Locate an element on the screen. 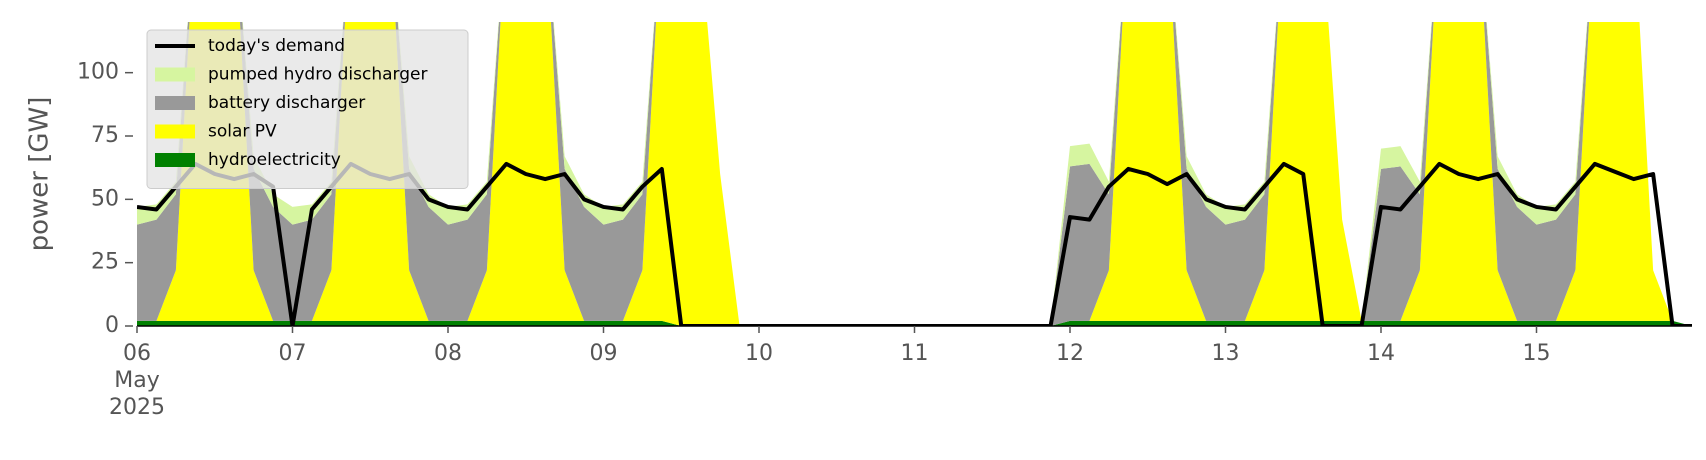 The image size is (1706, 460). y-tick-label: 50 is located at coordinates (105, 198).